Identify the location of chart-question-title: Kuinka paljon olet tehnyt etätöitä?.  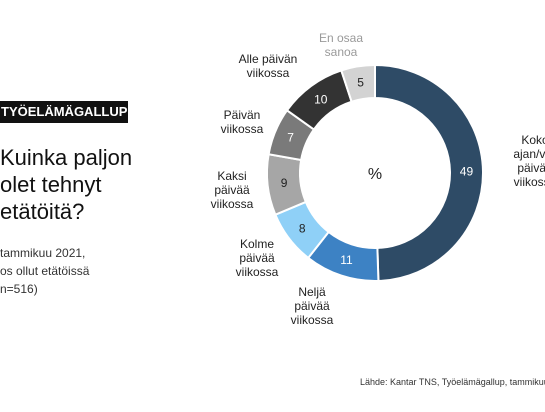
(80, 184).